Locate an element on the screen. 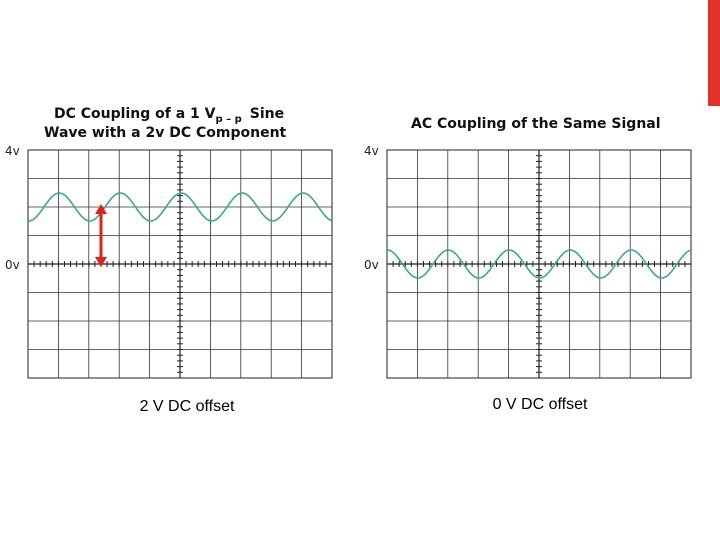  left-title: DC Coupling of a 1 Vp – p Sine is located at coordinates (169, 115).